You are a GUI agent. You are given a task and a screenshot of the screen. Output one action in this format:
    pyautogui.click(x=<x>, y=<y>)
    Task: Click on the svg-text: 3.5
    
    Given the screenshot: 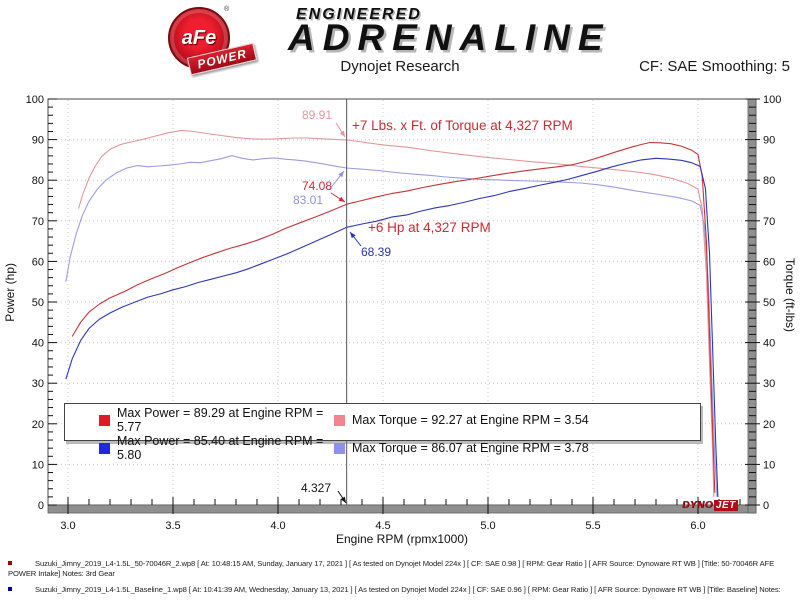 What is the action you would take?
    pyautogui.click(x=172, y=526)
    